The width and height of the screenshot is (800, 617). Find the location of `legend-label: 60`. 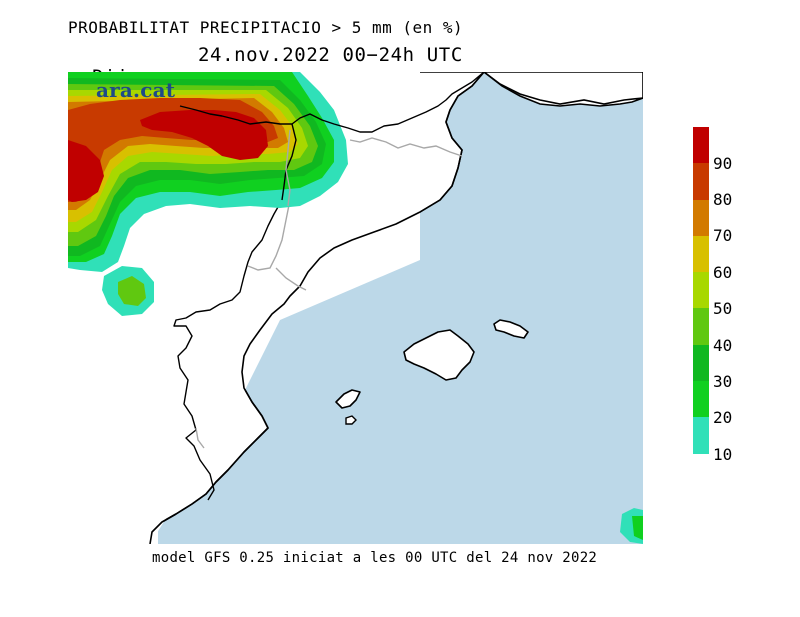

legend-label: 60 is located at coordinates (723, 272).